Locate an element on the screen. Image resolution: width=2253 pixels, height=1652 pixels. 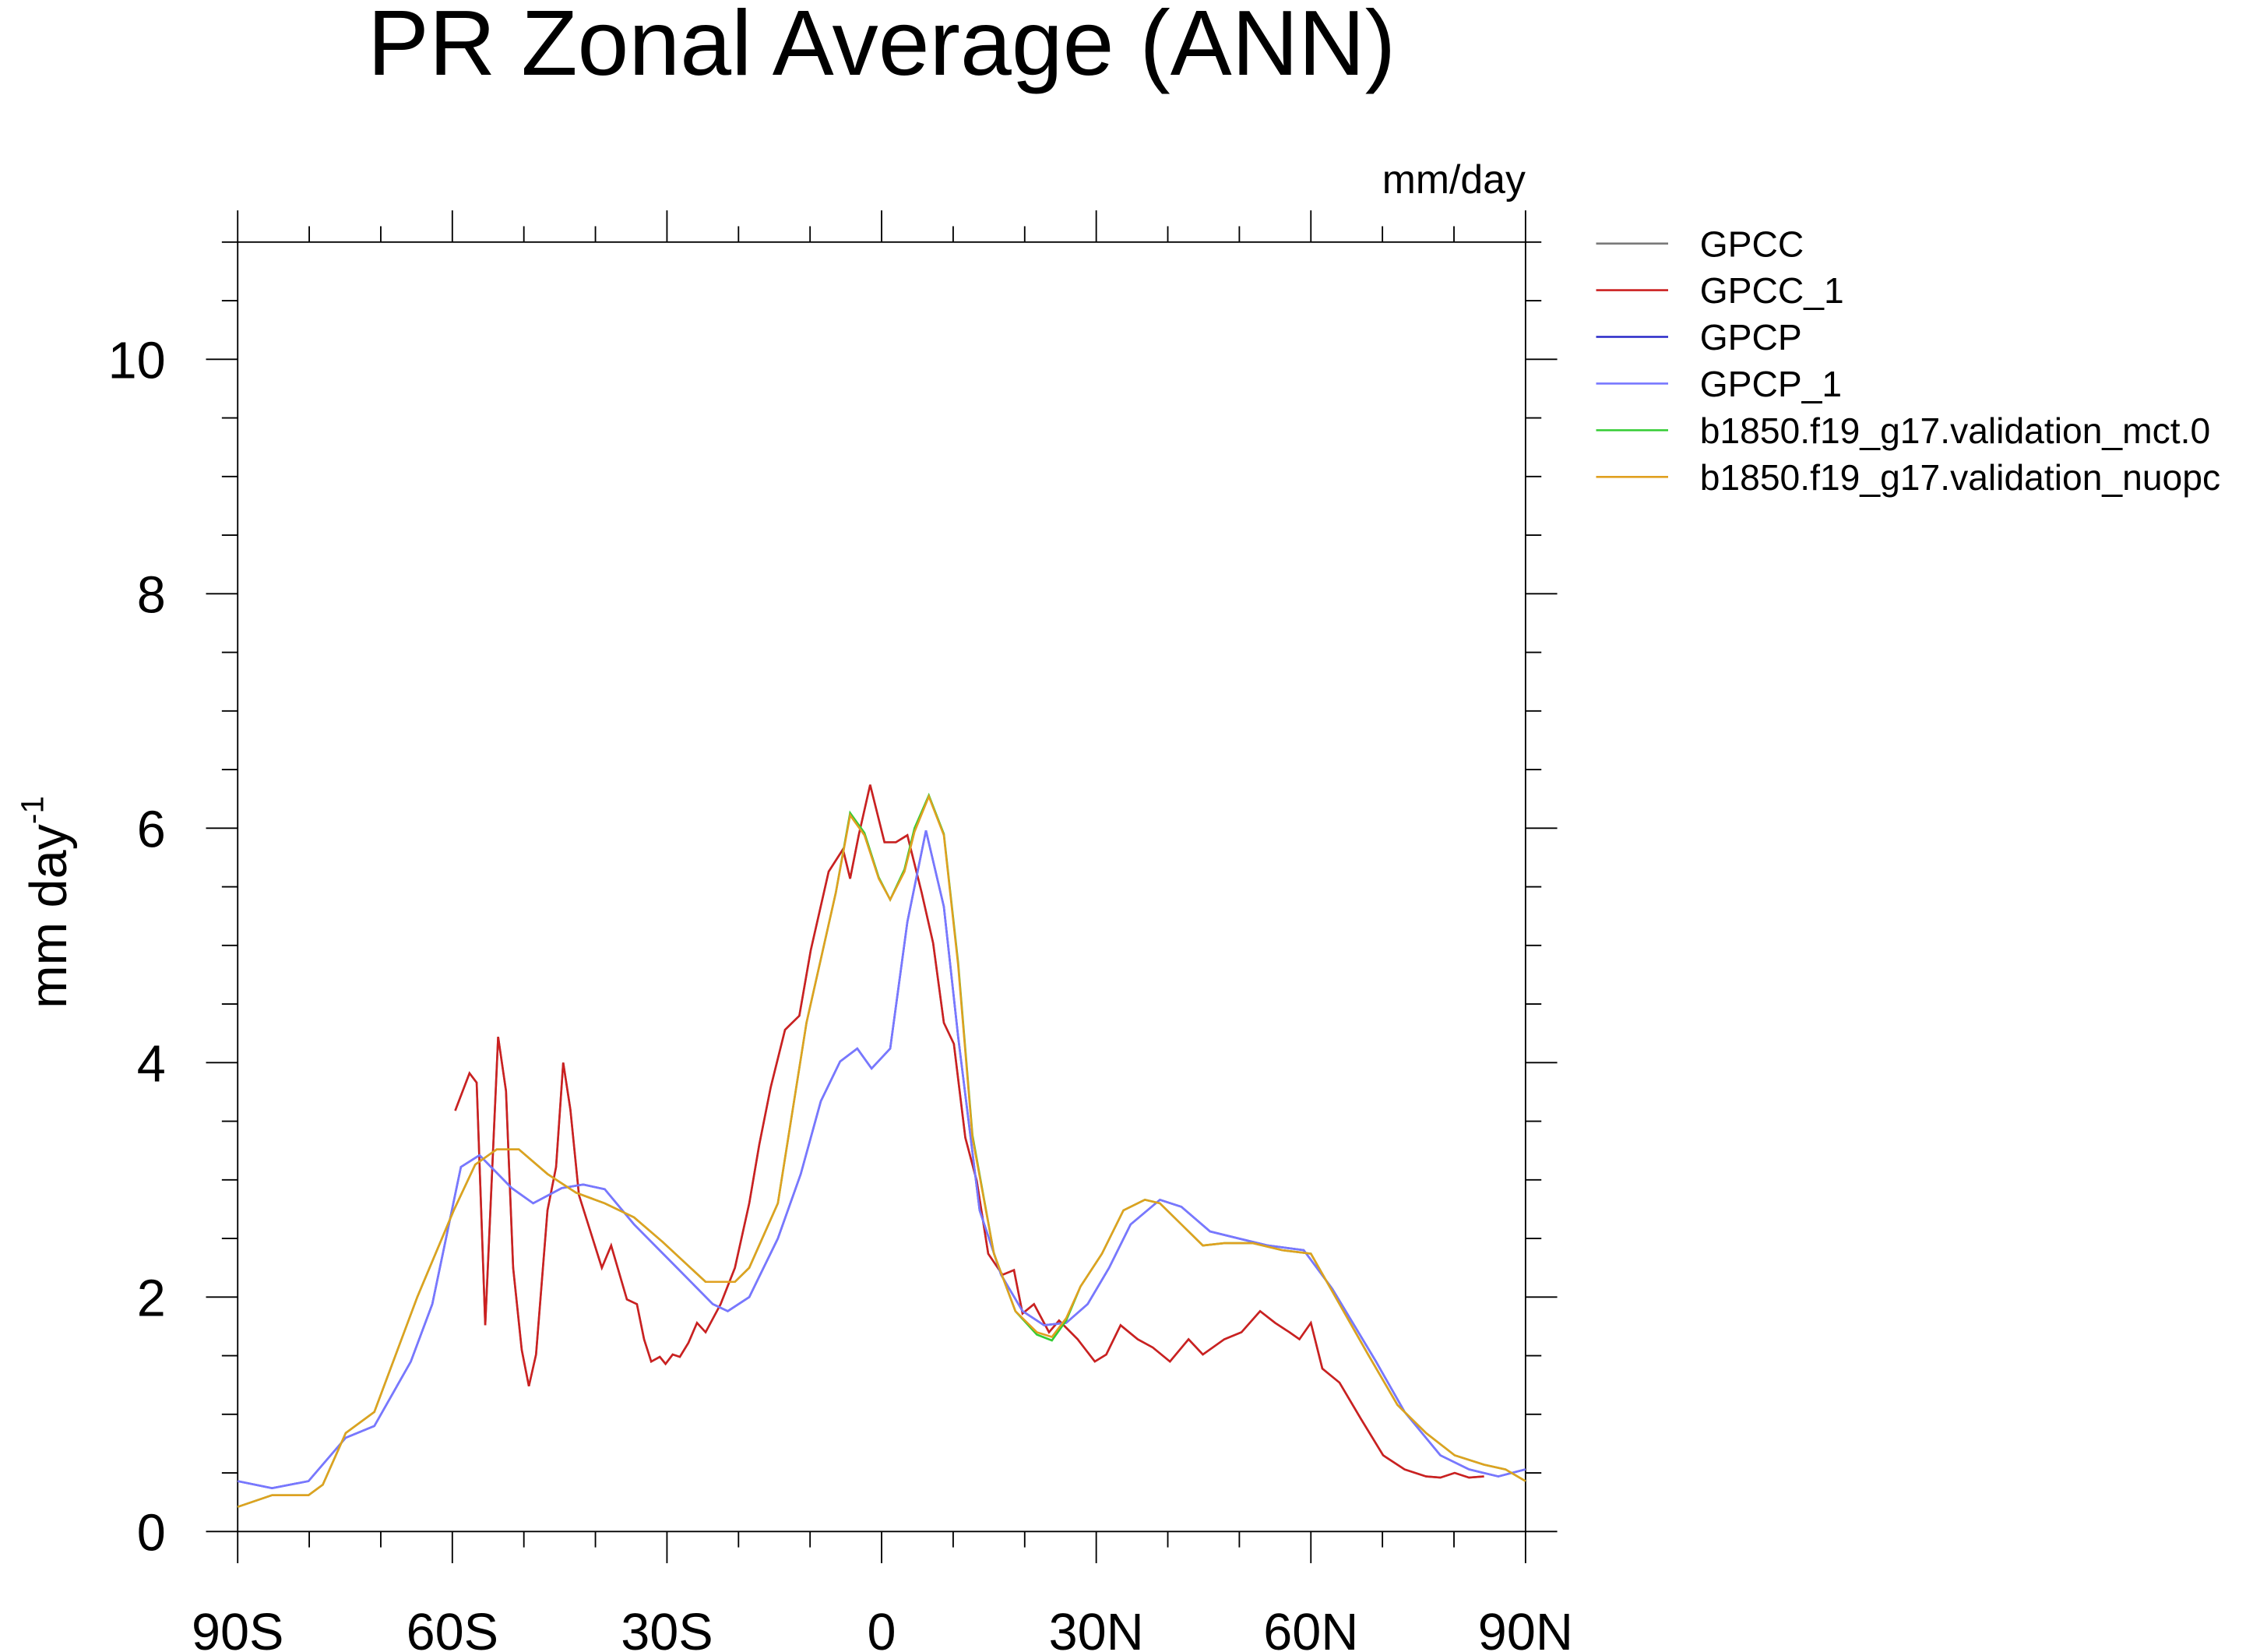
x-tick-label: 60S is located at coordinates (452, 1628).